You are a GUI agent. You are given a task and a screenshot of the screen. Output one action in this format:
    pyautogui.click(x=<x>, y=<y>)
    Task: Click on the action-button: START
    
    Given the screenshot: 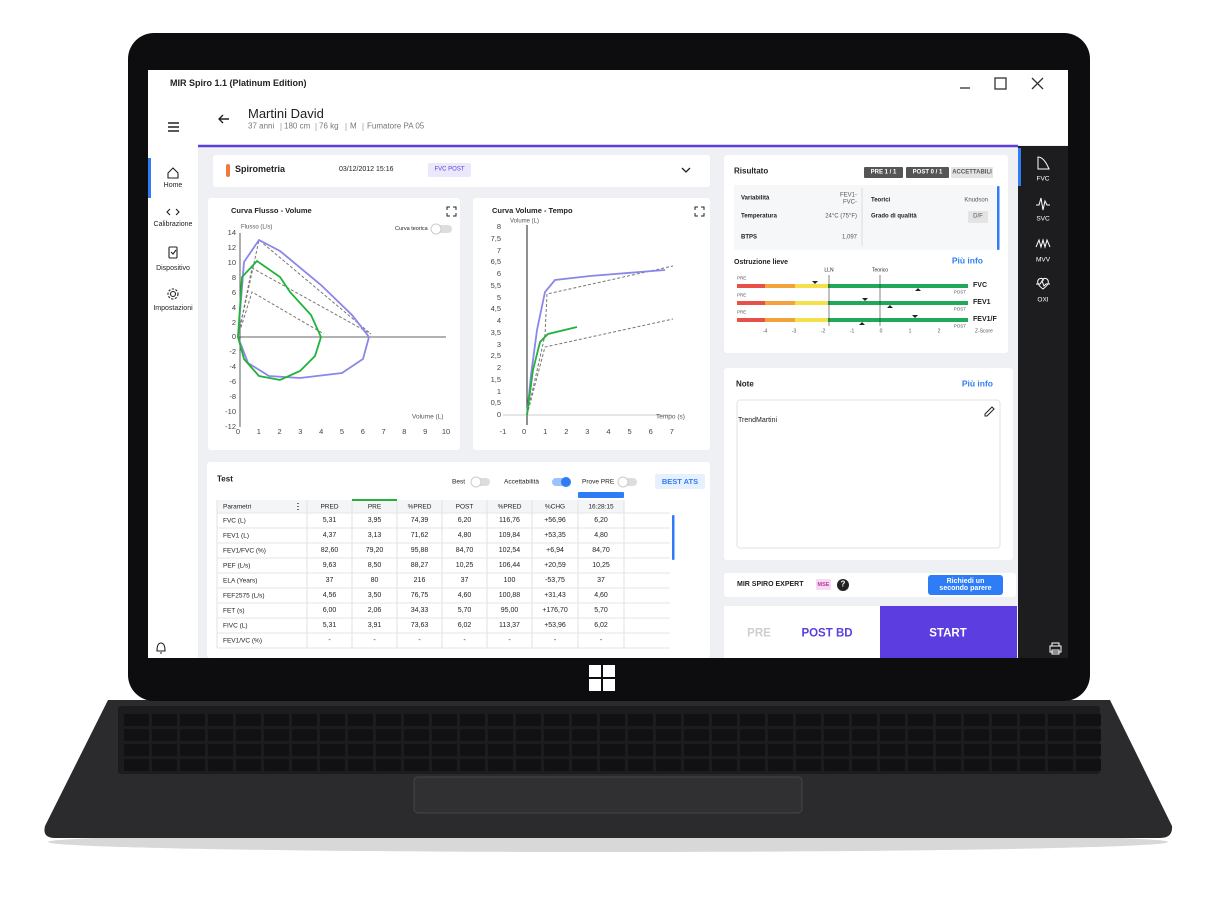 What is the action you would take?
    pyautogui.click(x=948, y=633)
    